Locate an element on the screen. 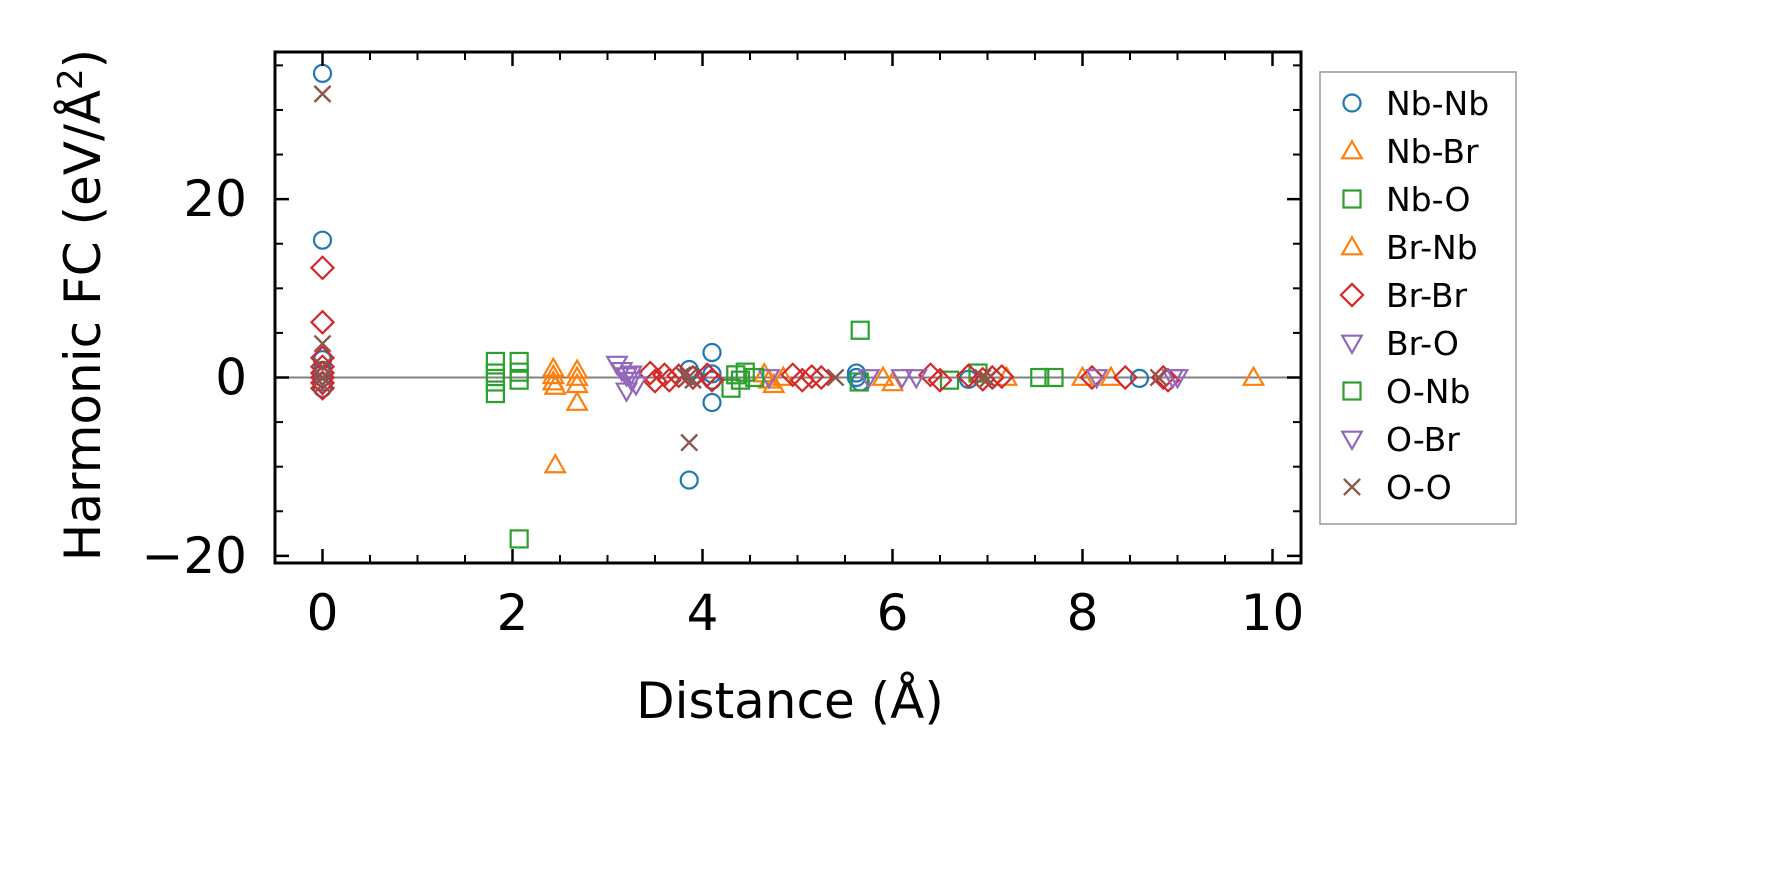 Image resolution: width=1776 pixels, height=883 pixels. legend-marker-o-br is located at coordinates (1352, 440).